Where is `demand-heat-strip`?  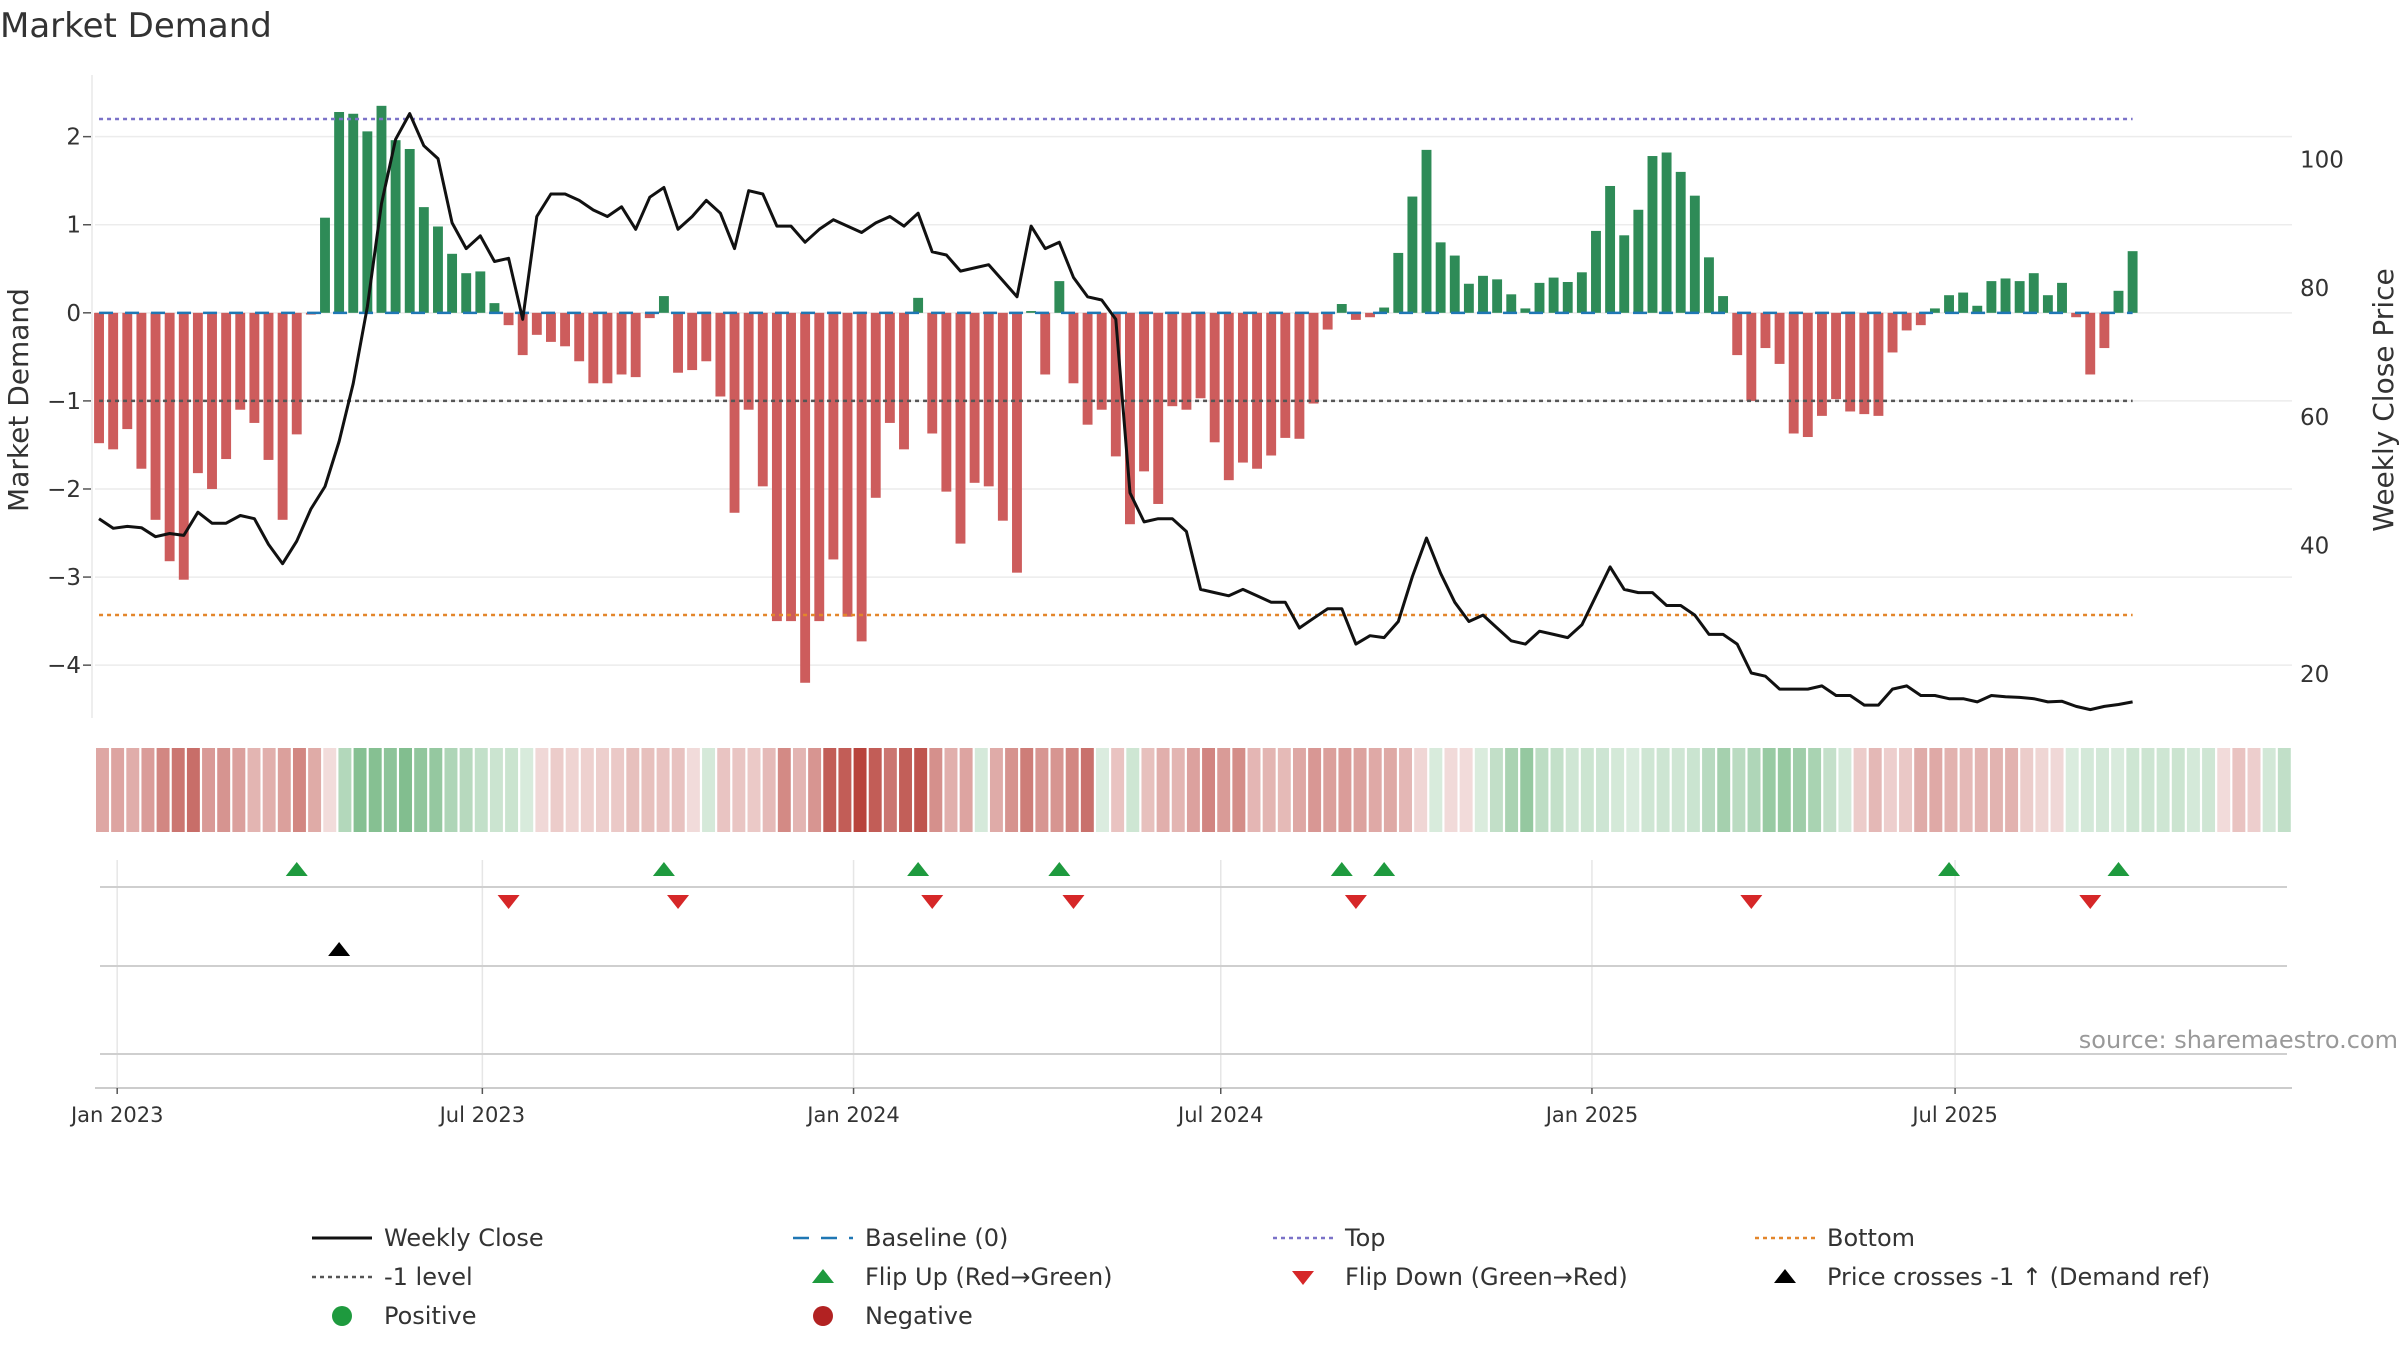 demand-heat-strip is located at coordinates (1193, 790).